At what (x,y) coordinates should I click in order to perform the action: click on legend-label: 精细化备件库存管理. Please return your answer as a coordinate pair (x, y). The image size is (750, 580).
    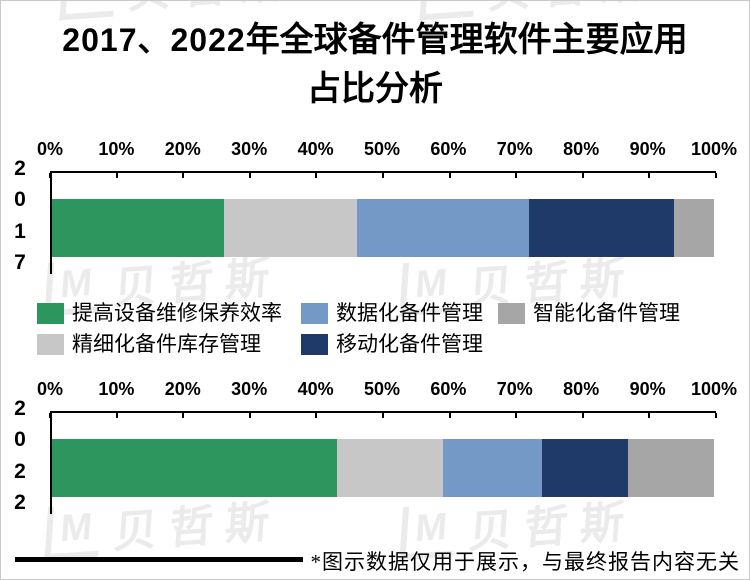
    Looking at the image, I should click on (166, 344).